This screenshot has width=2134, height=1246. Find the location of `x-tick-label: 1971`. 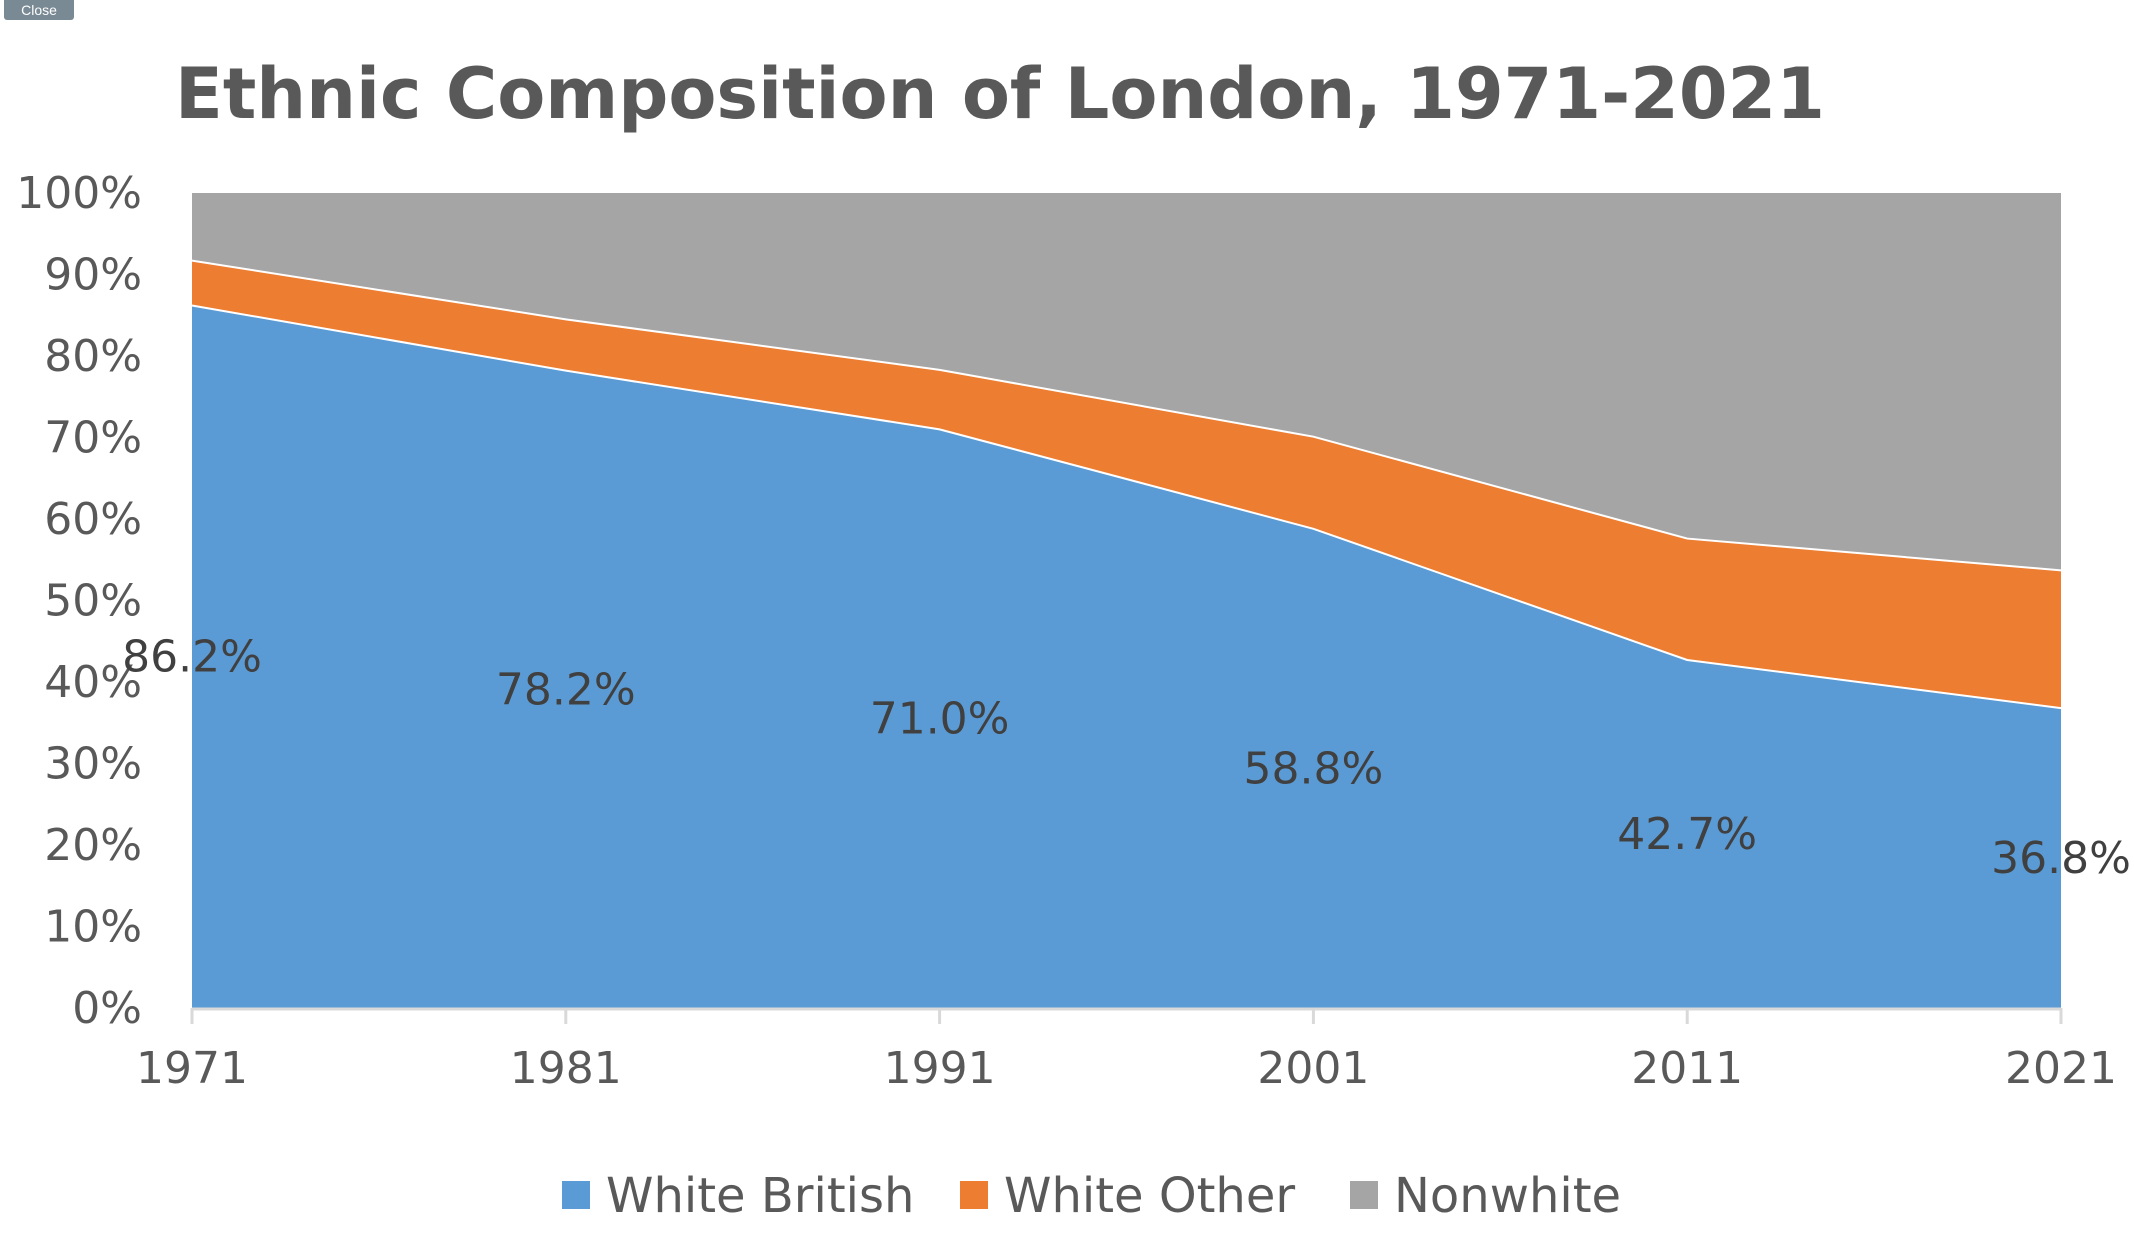

x-tick-label: 1971 is located at coordinates (192, 1068).